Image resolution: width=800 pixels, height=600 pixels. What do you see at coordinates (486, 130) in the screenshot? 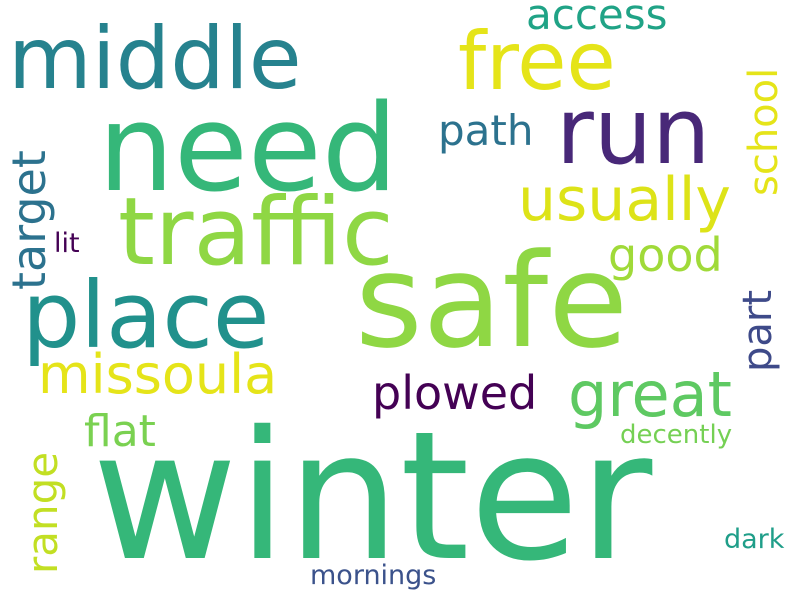
I see `word-path: path` at bounding box center [486, 130].